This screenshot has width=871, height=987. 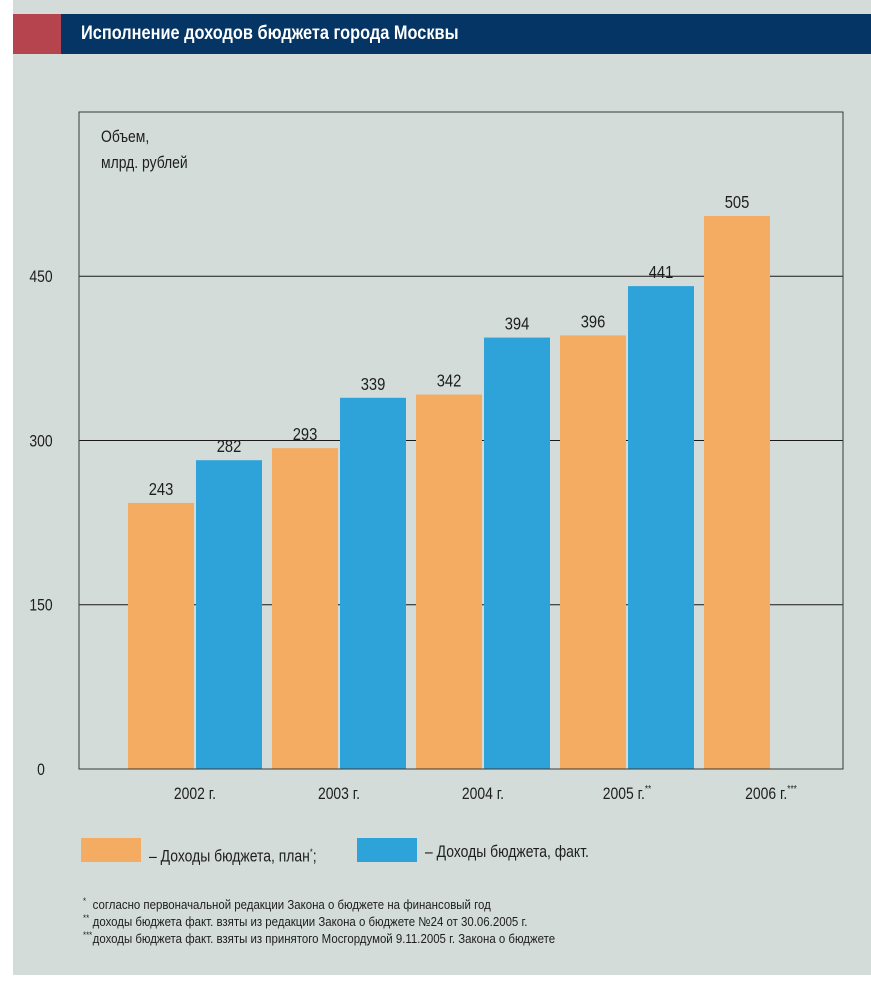 I want to click on data-label-fact-2: 394, so click(x=517, y=324).